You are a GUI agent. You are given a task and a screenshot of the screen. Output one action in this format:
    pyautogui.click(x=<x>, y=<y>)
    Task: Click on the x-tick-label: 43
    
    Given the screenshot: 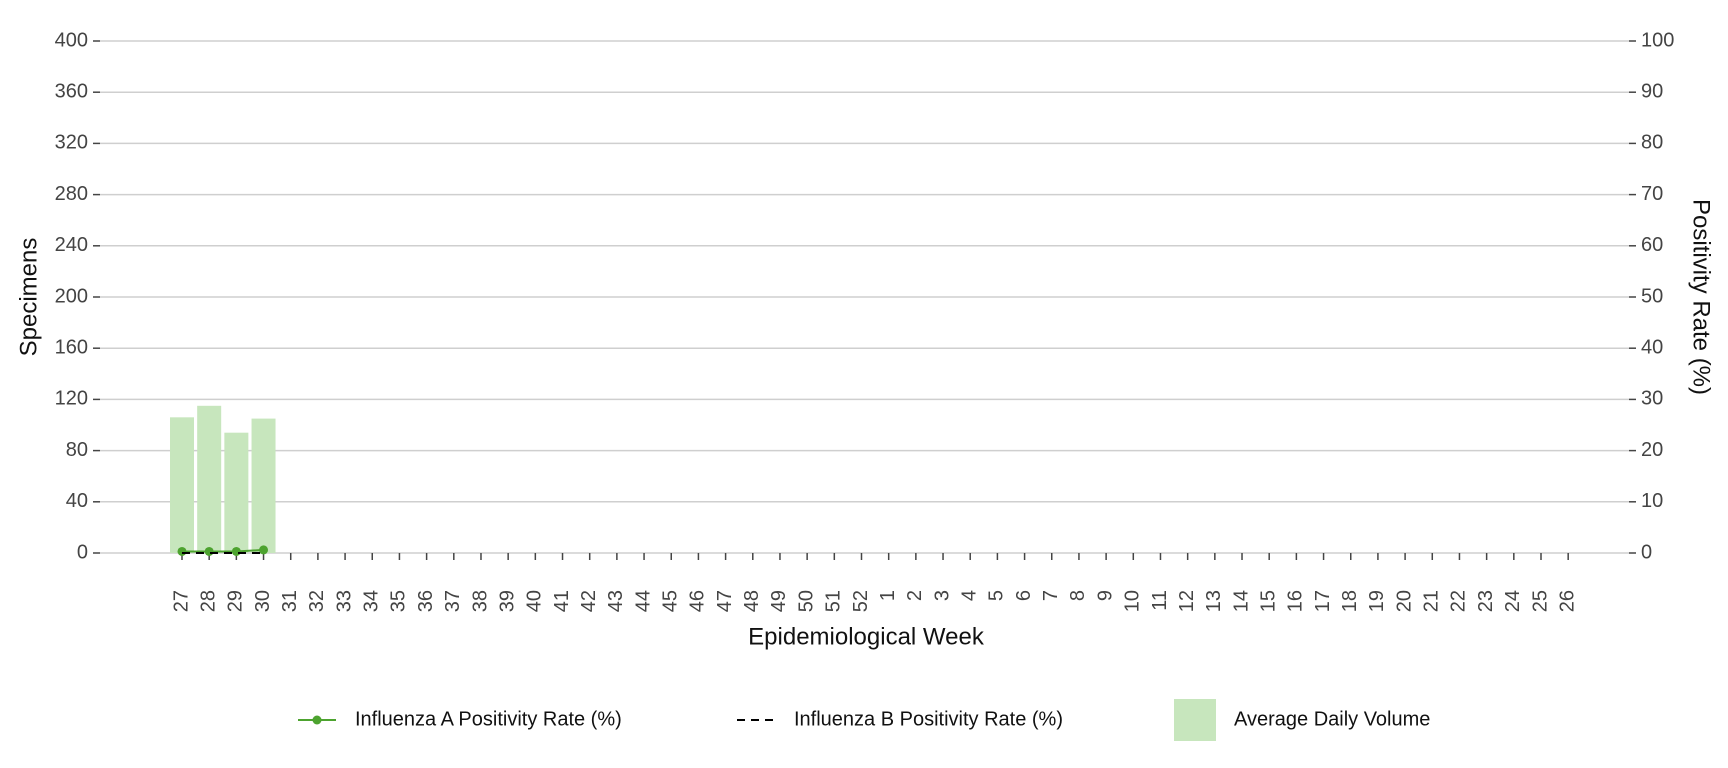 What is the action you would take?
    pyautogui.click(x=616, y=601)
    